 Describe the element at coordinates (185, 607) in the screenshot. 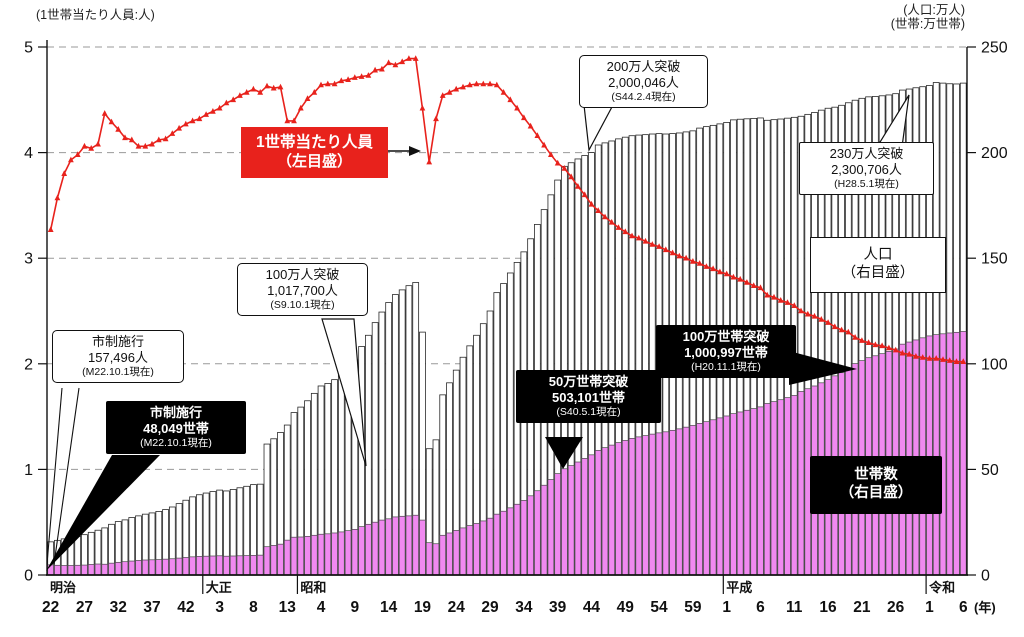

I see `svg-text: 42` at that location.